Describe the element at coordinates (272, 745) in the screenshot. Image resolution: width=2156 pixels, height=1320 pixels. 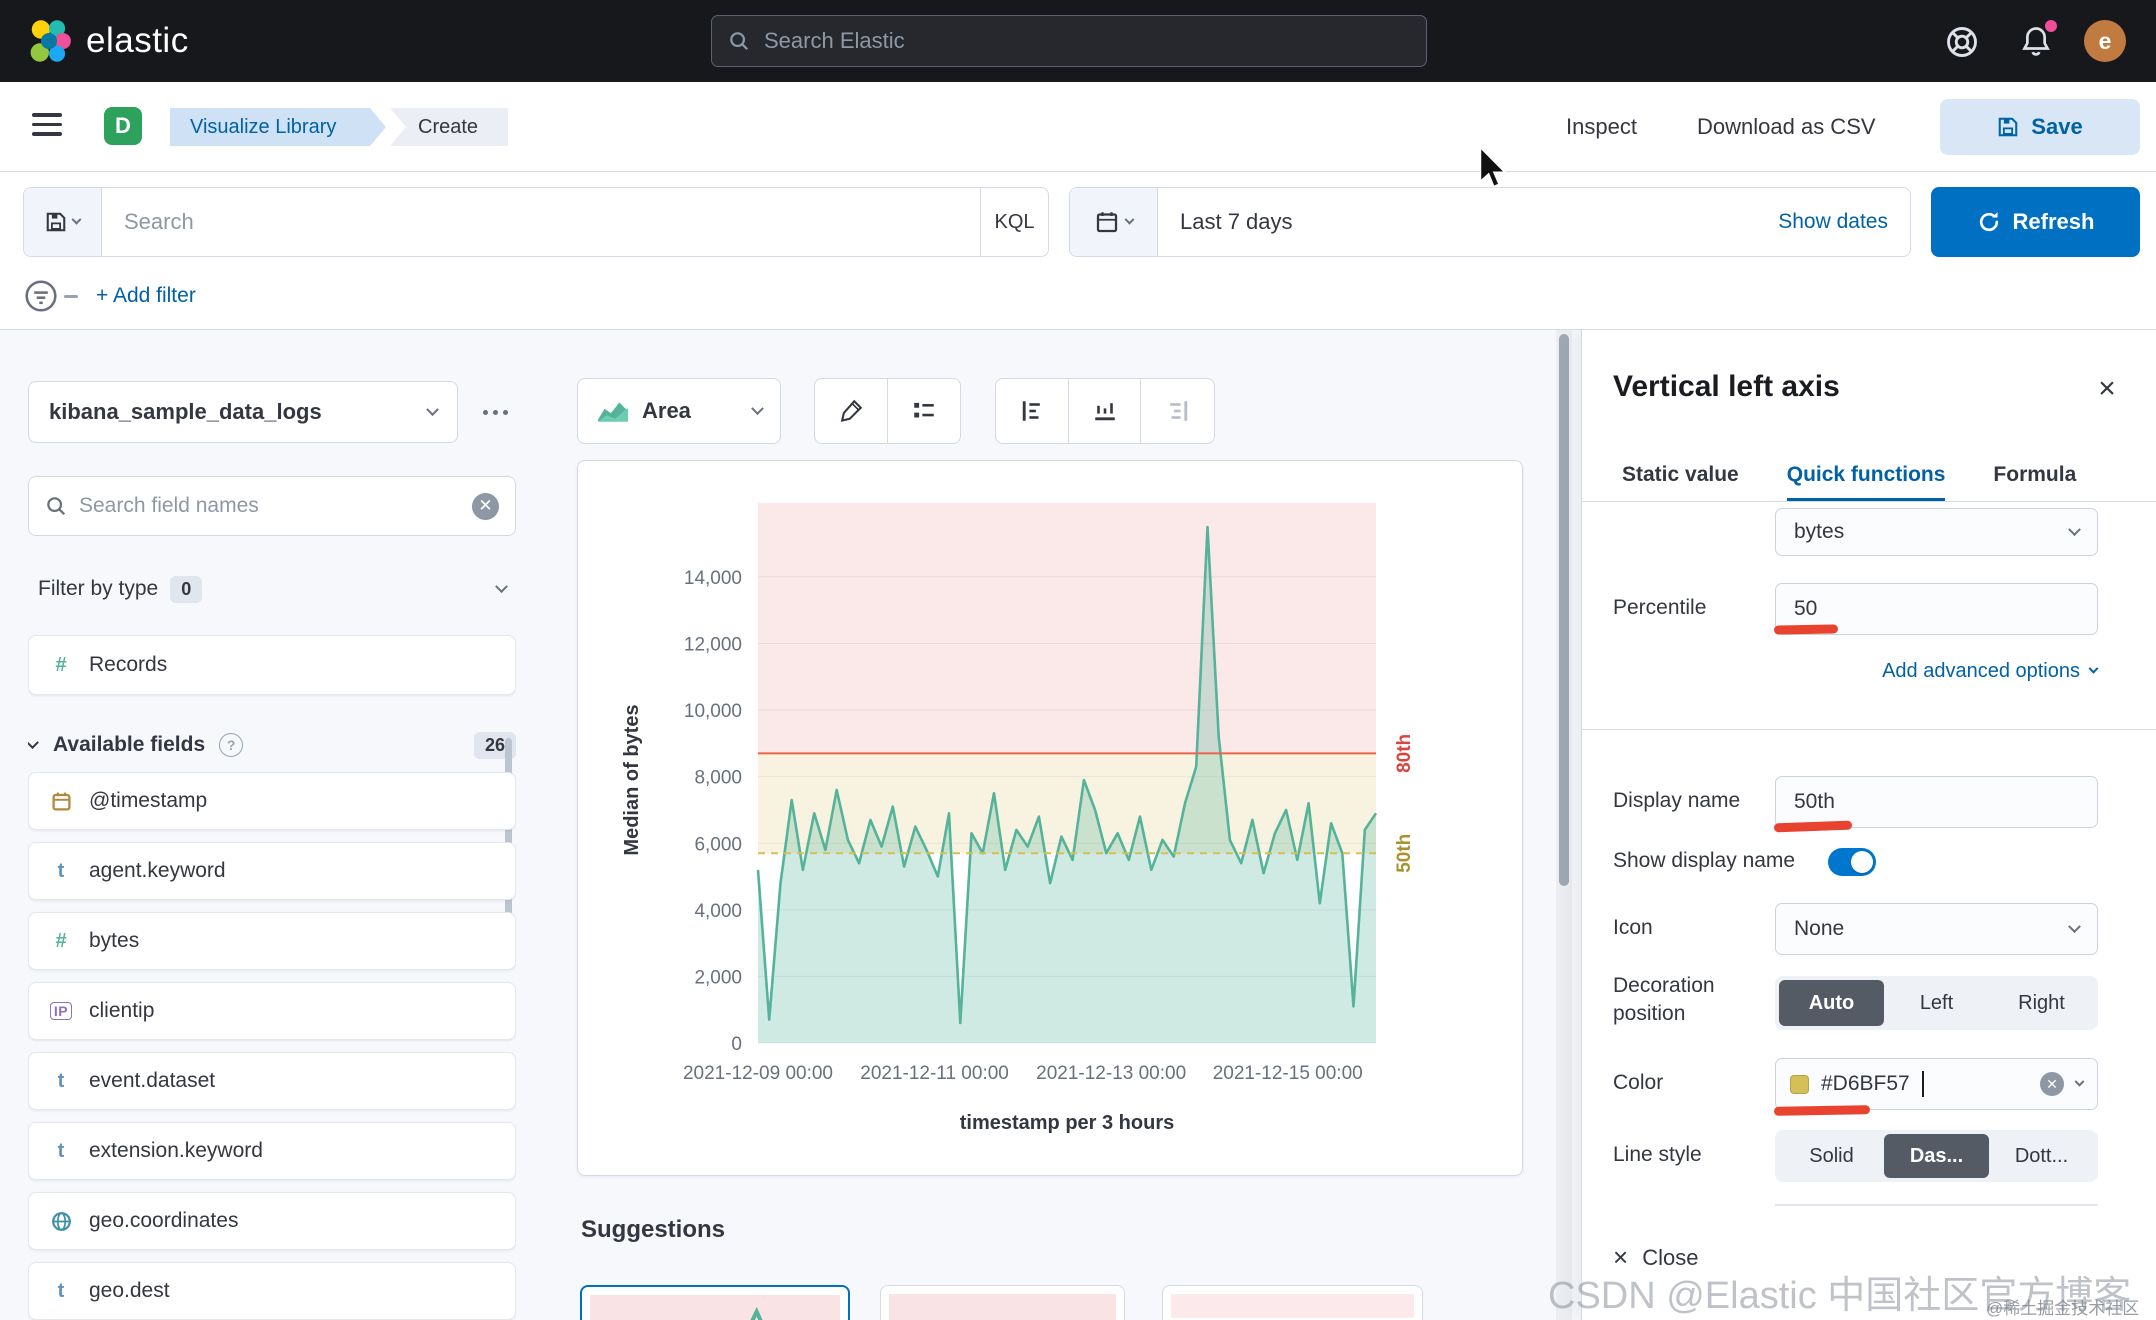
I see `available-fields-header: Available fields ? 26` at that location.